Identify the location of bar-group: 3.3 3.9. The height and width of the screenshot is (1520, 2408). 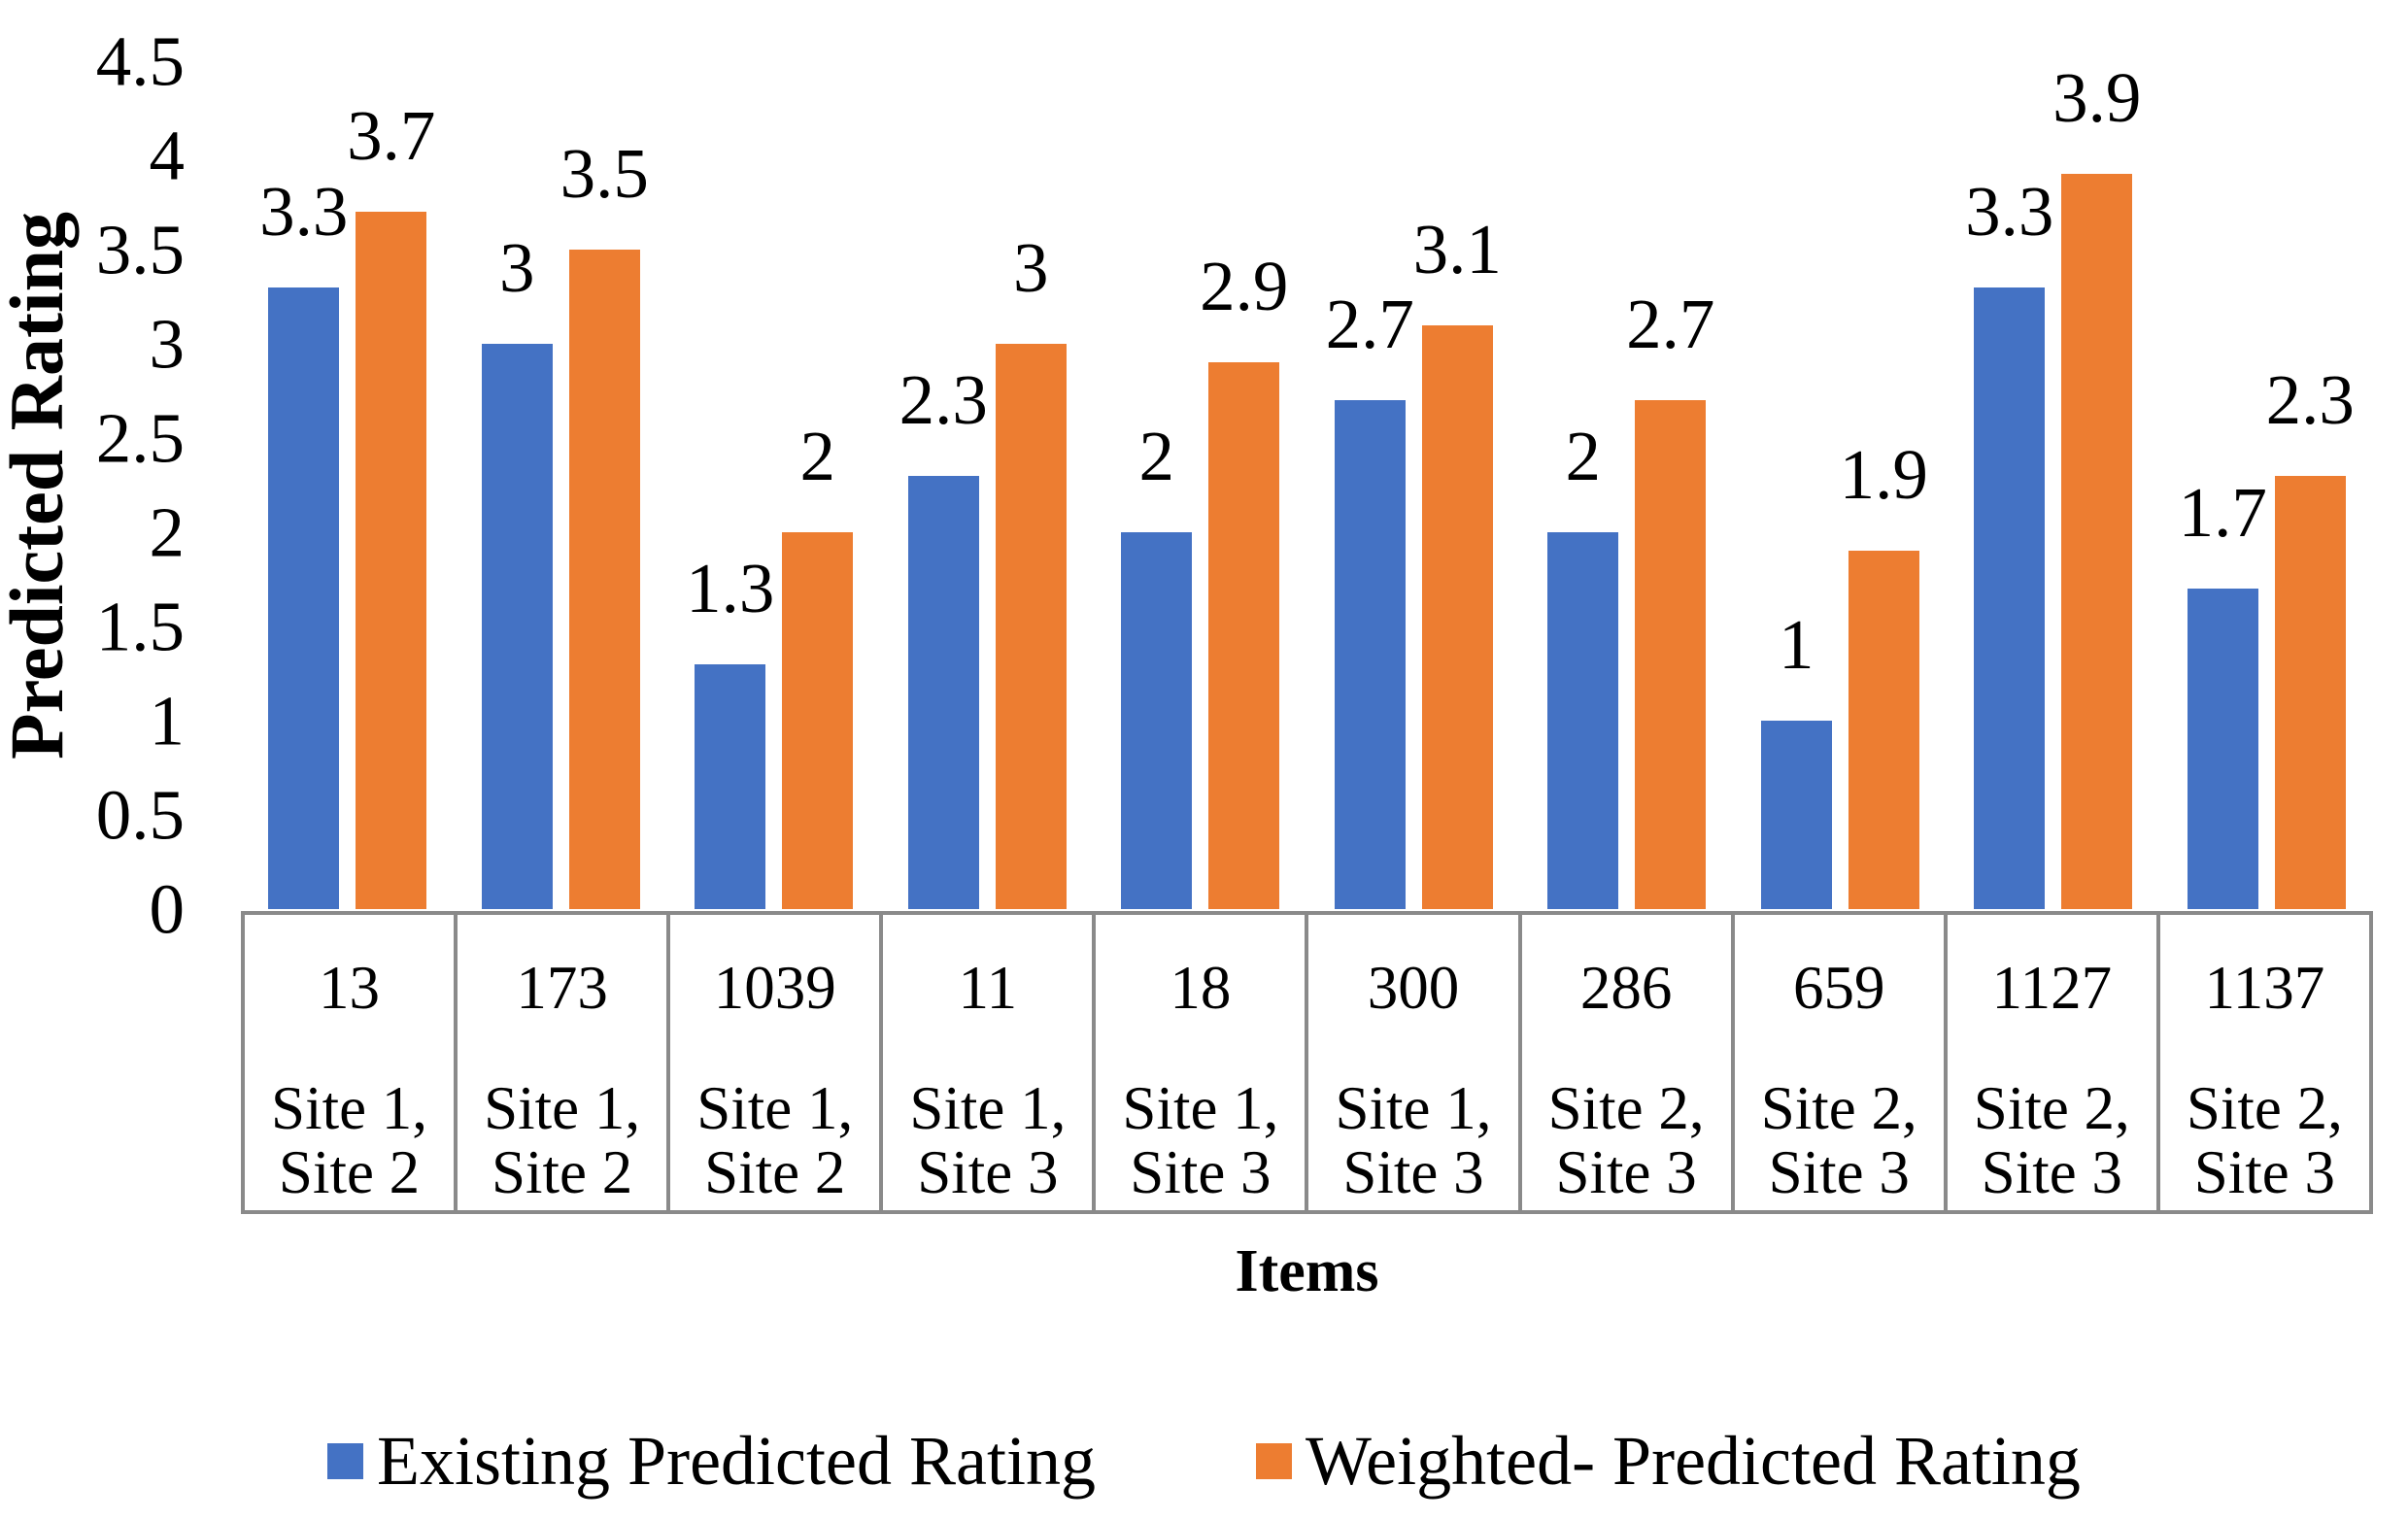
(2053, 485).